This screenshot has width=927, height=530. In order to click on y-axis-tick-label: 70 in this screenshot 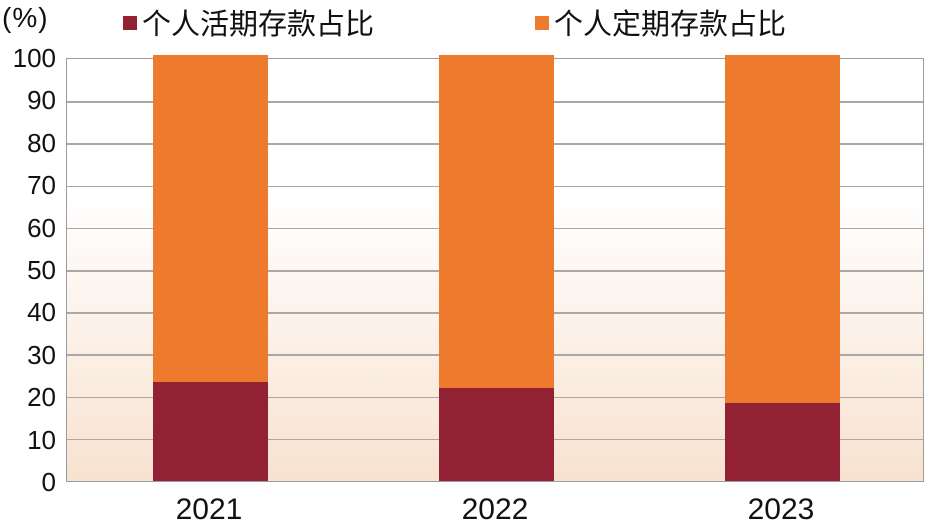, I will do `click(41, 185)`.